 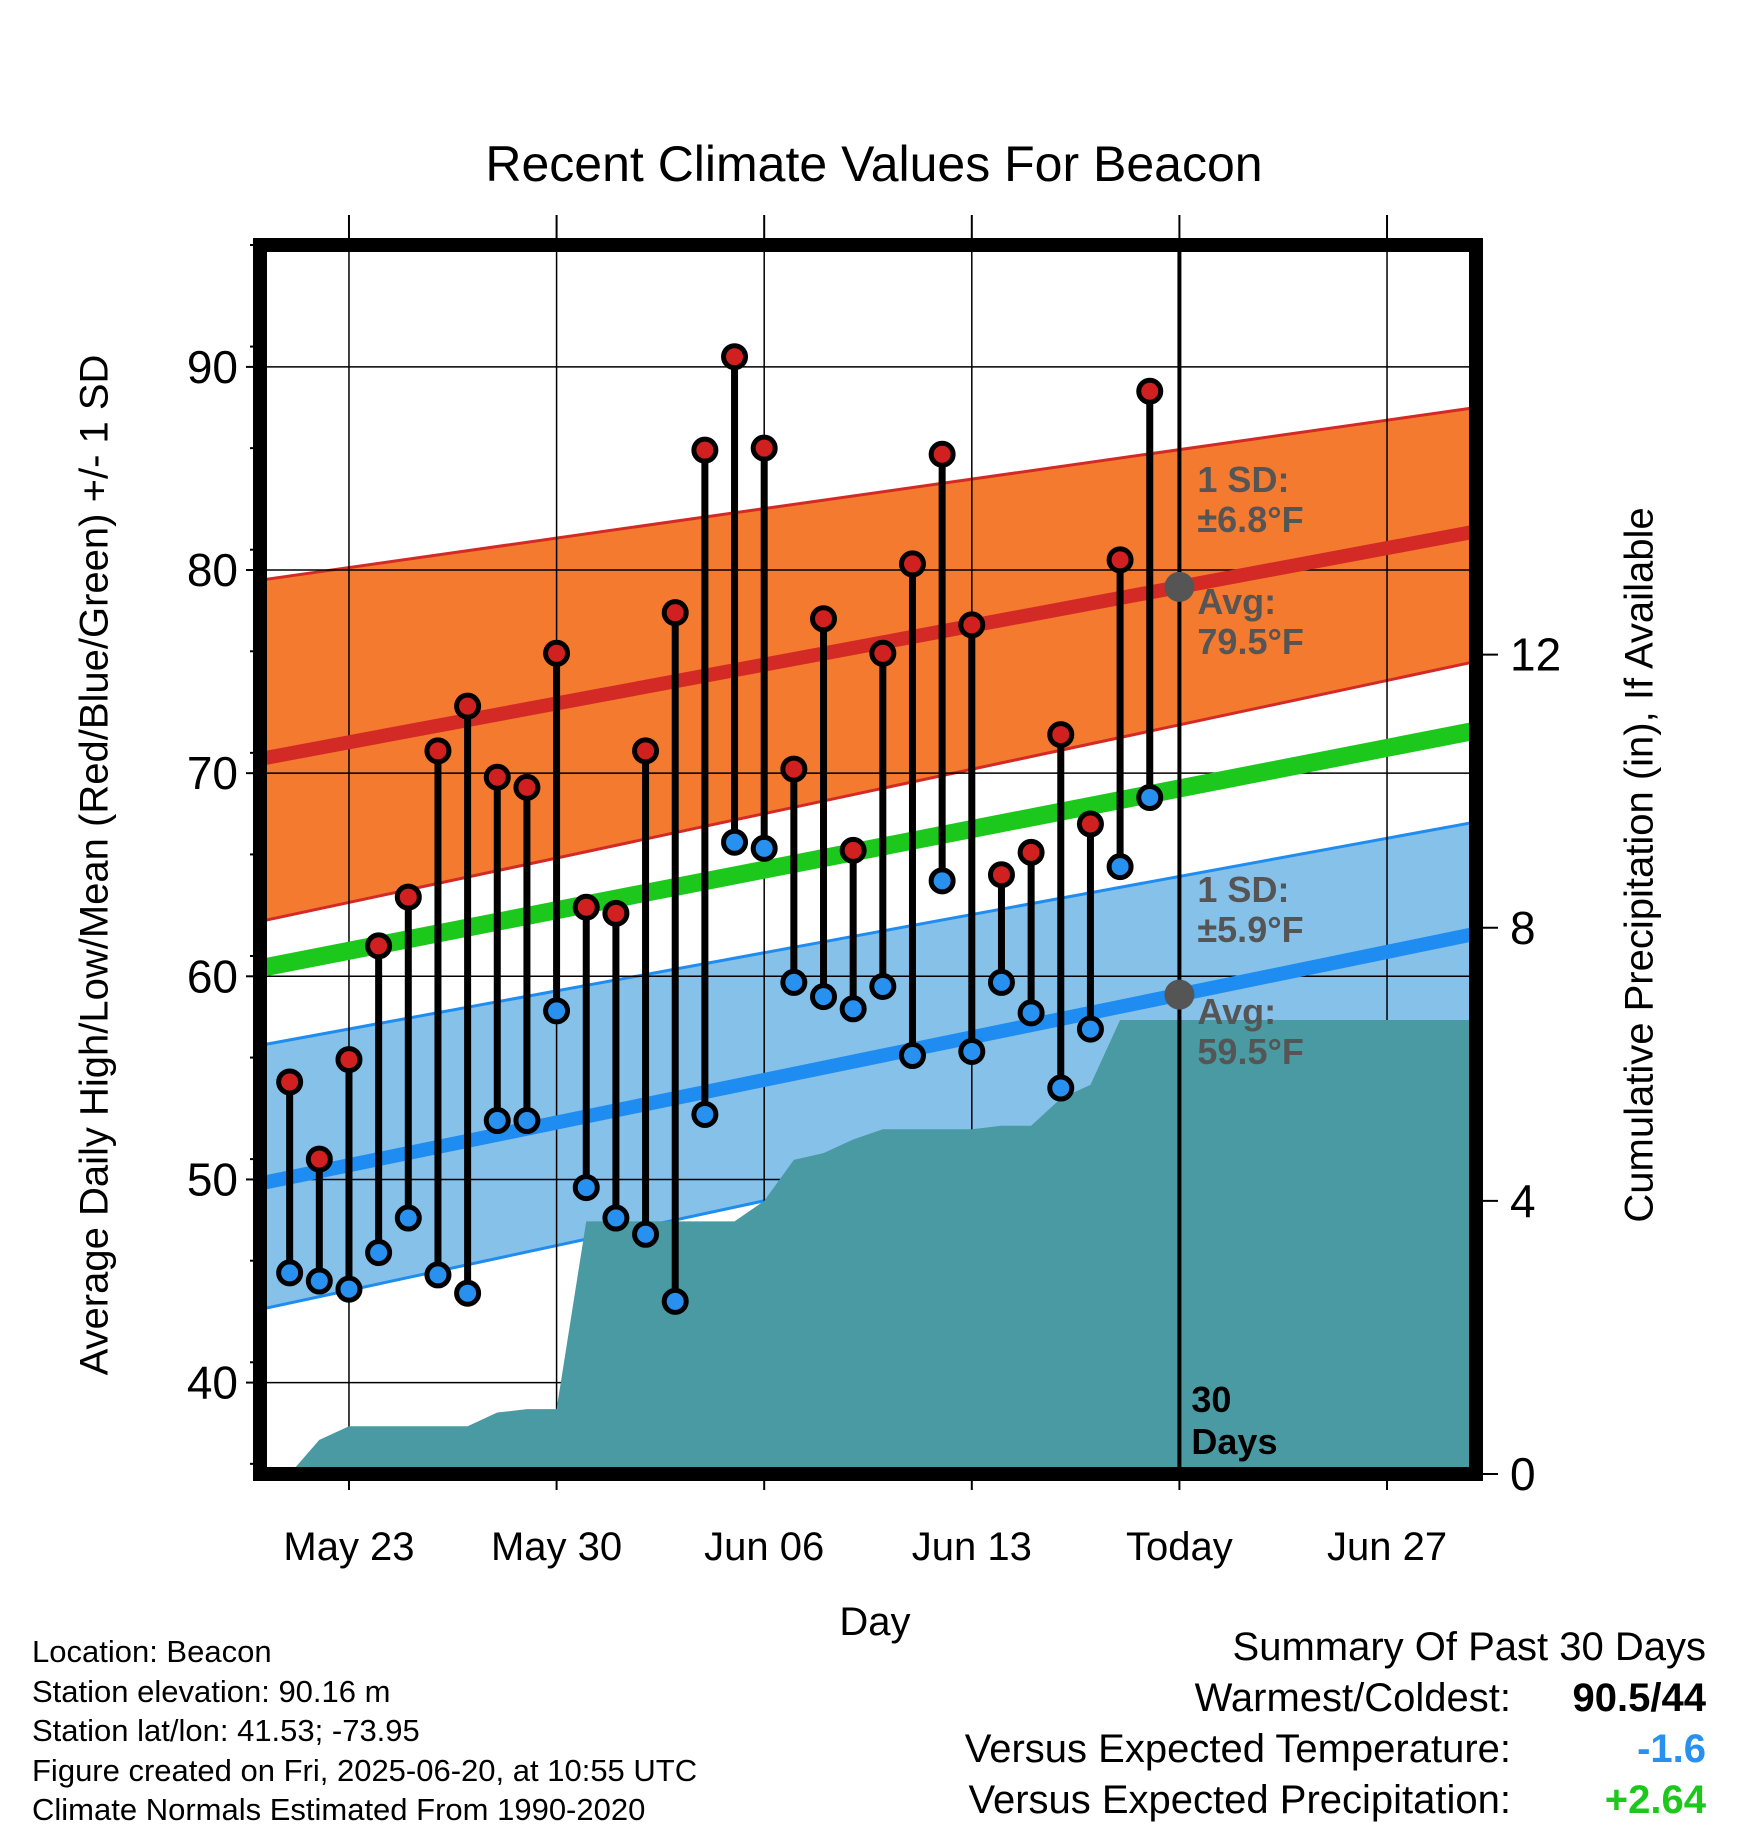 I want to click on high-sd-value: ±6.8°F, so click(x=1250, y=519).